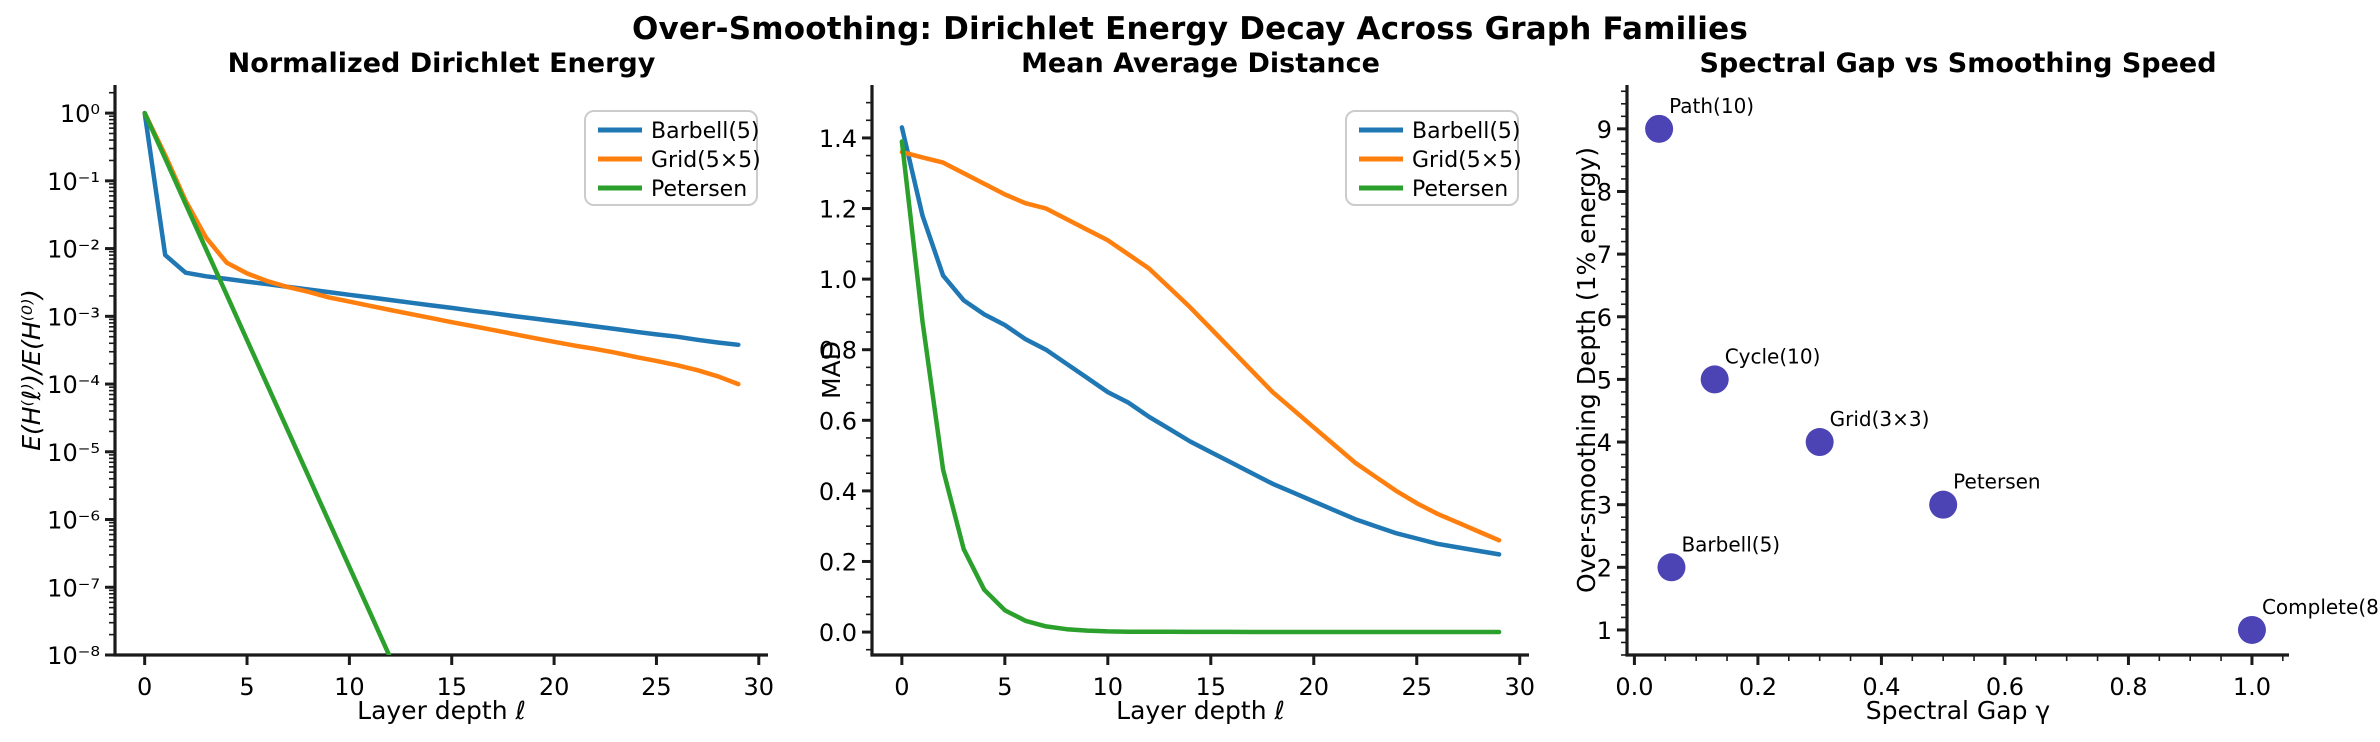 Image resolution: width=2380 pixels, height=742 pixels. I want to click on y-tick-label: 1.0, so click(838, 280).